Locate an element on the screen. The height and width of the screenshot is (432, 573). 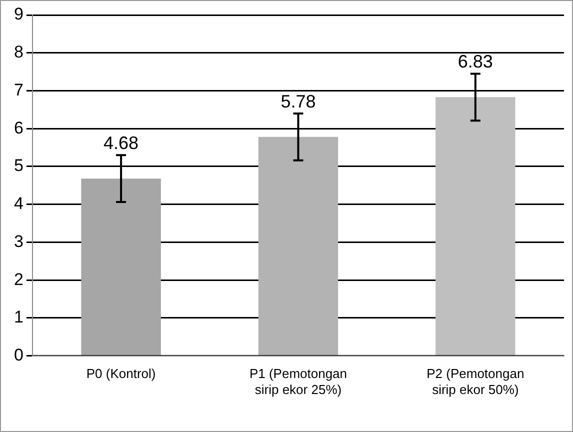
y-tick-label: 4 is located at coordinates (19, 204).